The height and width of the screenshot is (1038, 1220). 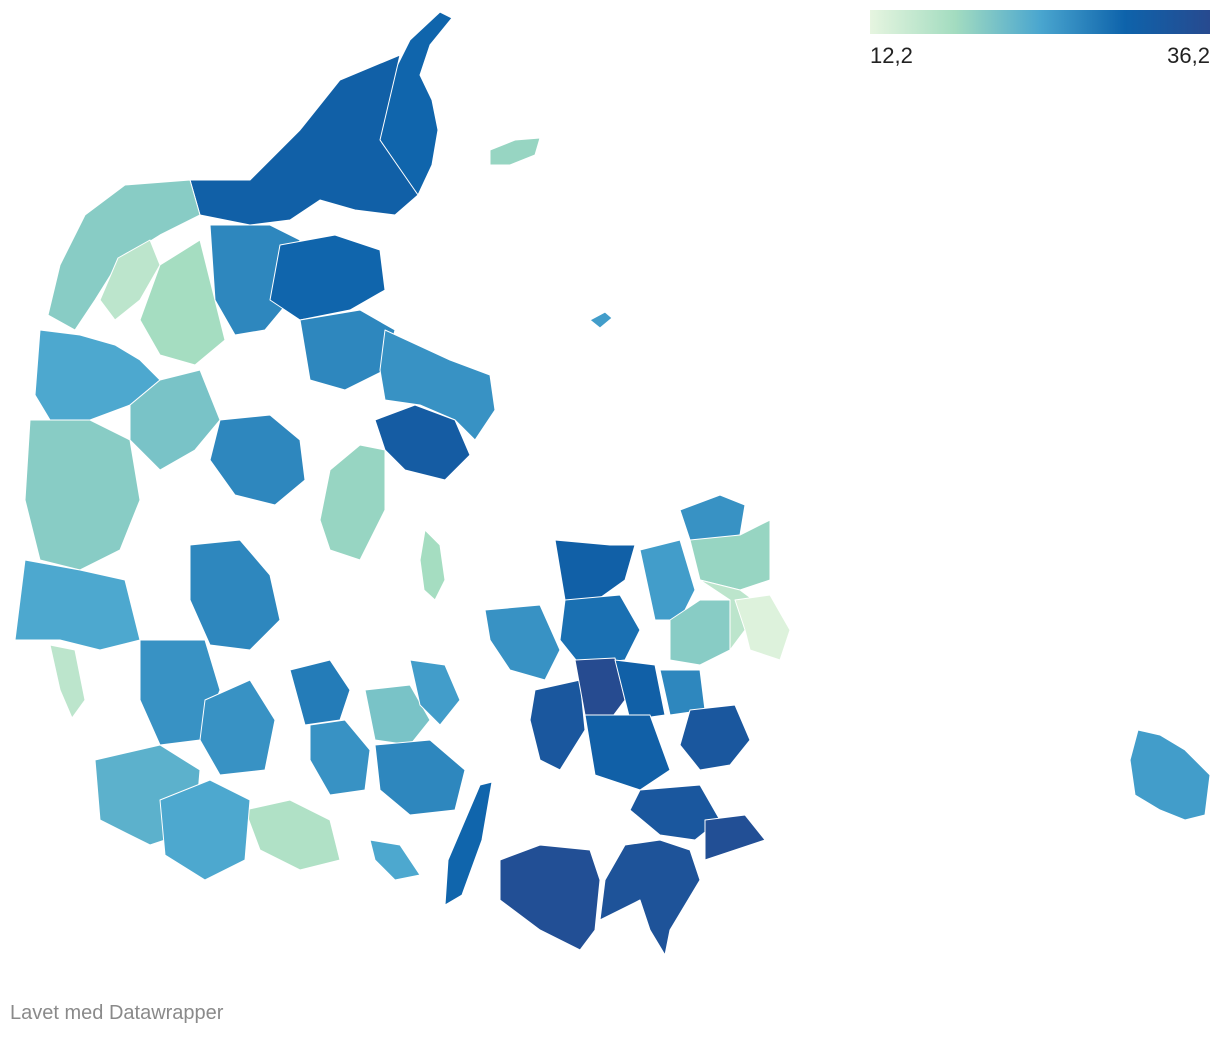 What do you see at coordinates (347, 350) in the screenshot?
I see `r-randers` at bounding box center [347, 350].